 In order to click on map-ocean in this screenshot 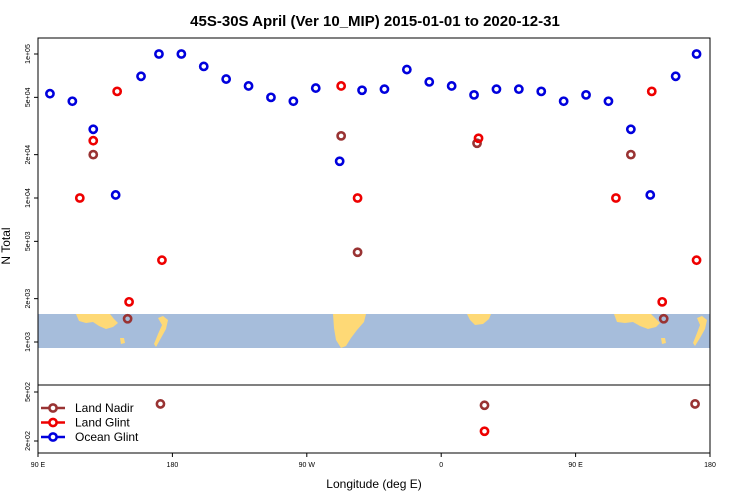, I will do `click(374, 331)`.